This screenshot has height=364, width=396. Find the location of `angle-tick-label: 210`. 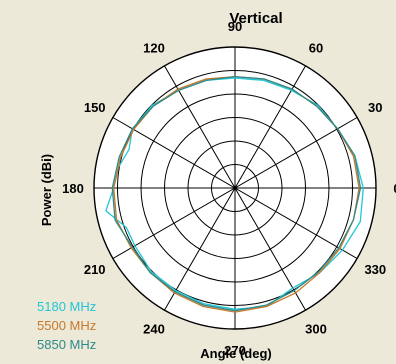

angle-tick-label: 210 is located at coordinates (95, 269).